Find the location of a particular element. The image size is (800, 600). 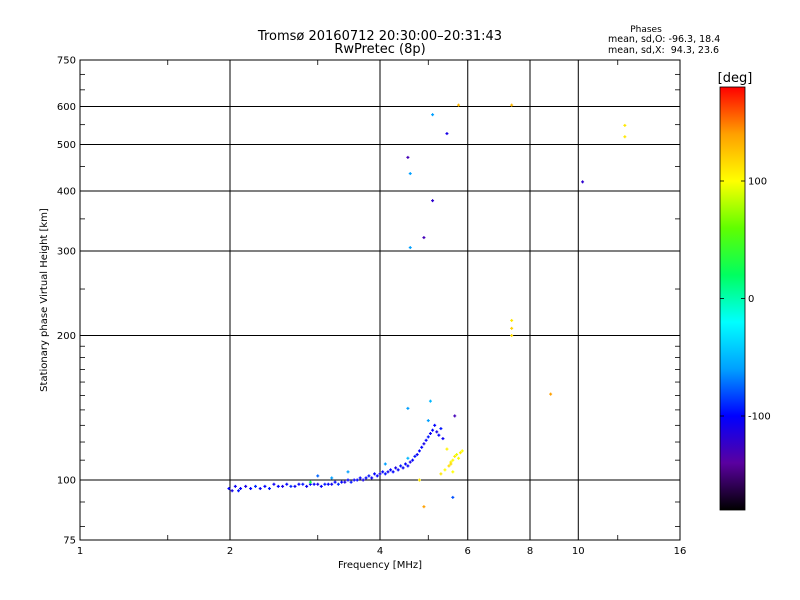

colorbar-ticks: 100 0 -100 is located at coordinates (745, 300).